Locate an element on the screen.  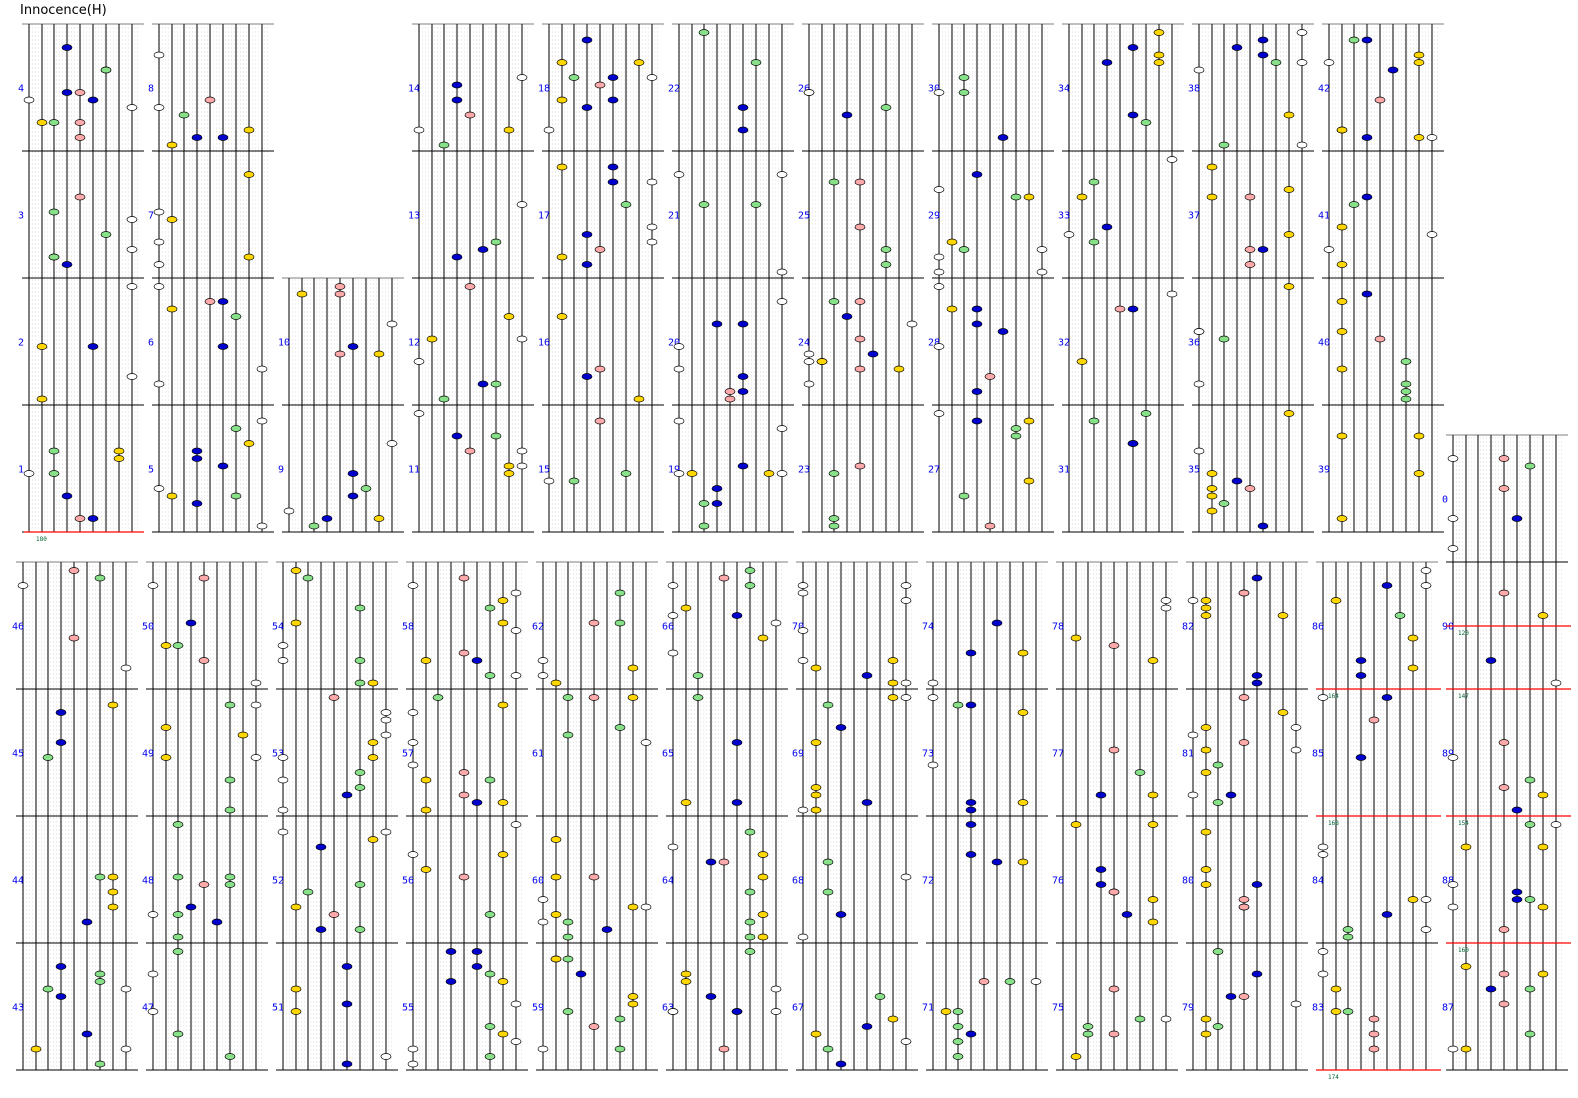
measure-number: 43 is located at coordinates (18, 1008).